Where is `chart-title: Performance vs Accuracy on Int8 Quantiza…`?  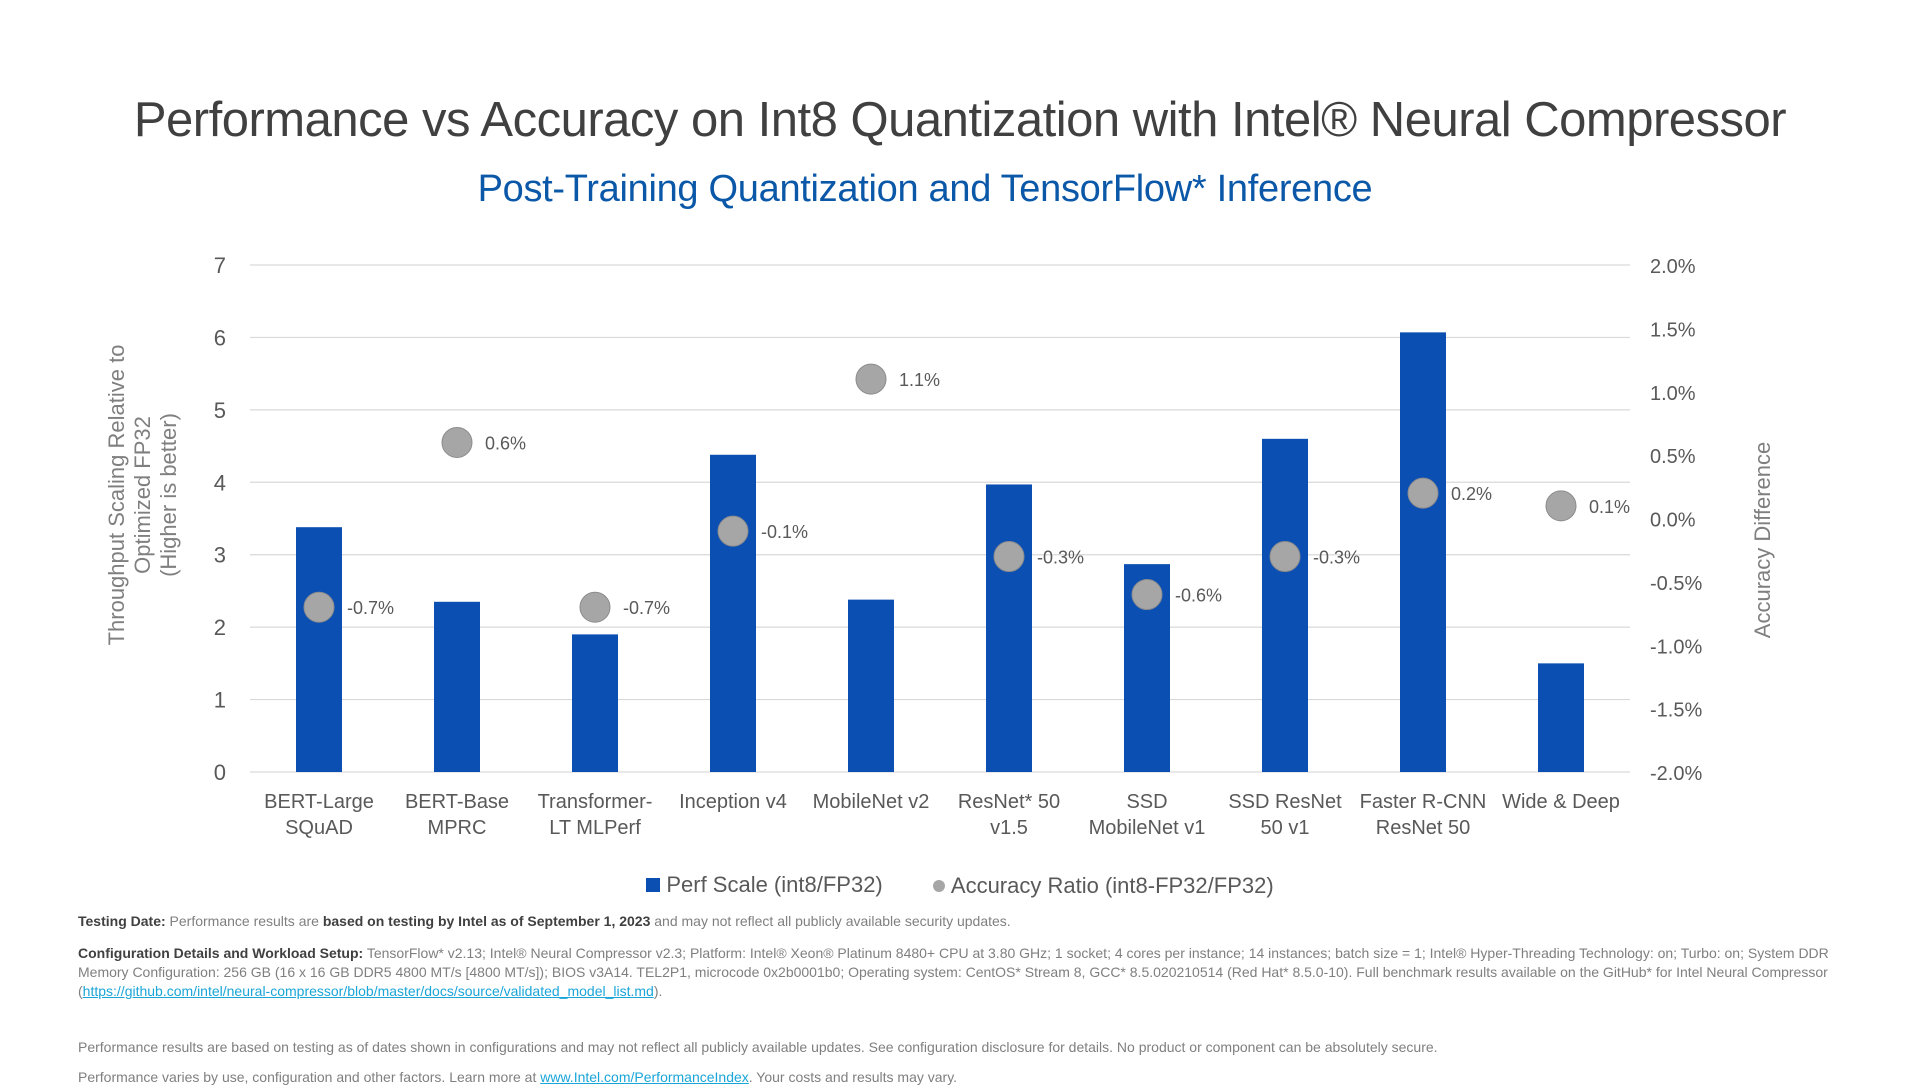
chart-title: Performance vs Accuracy on Int8 Quantiza… is located at coordinates (960, 120).